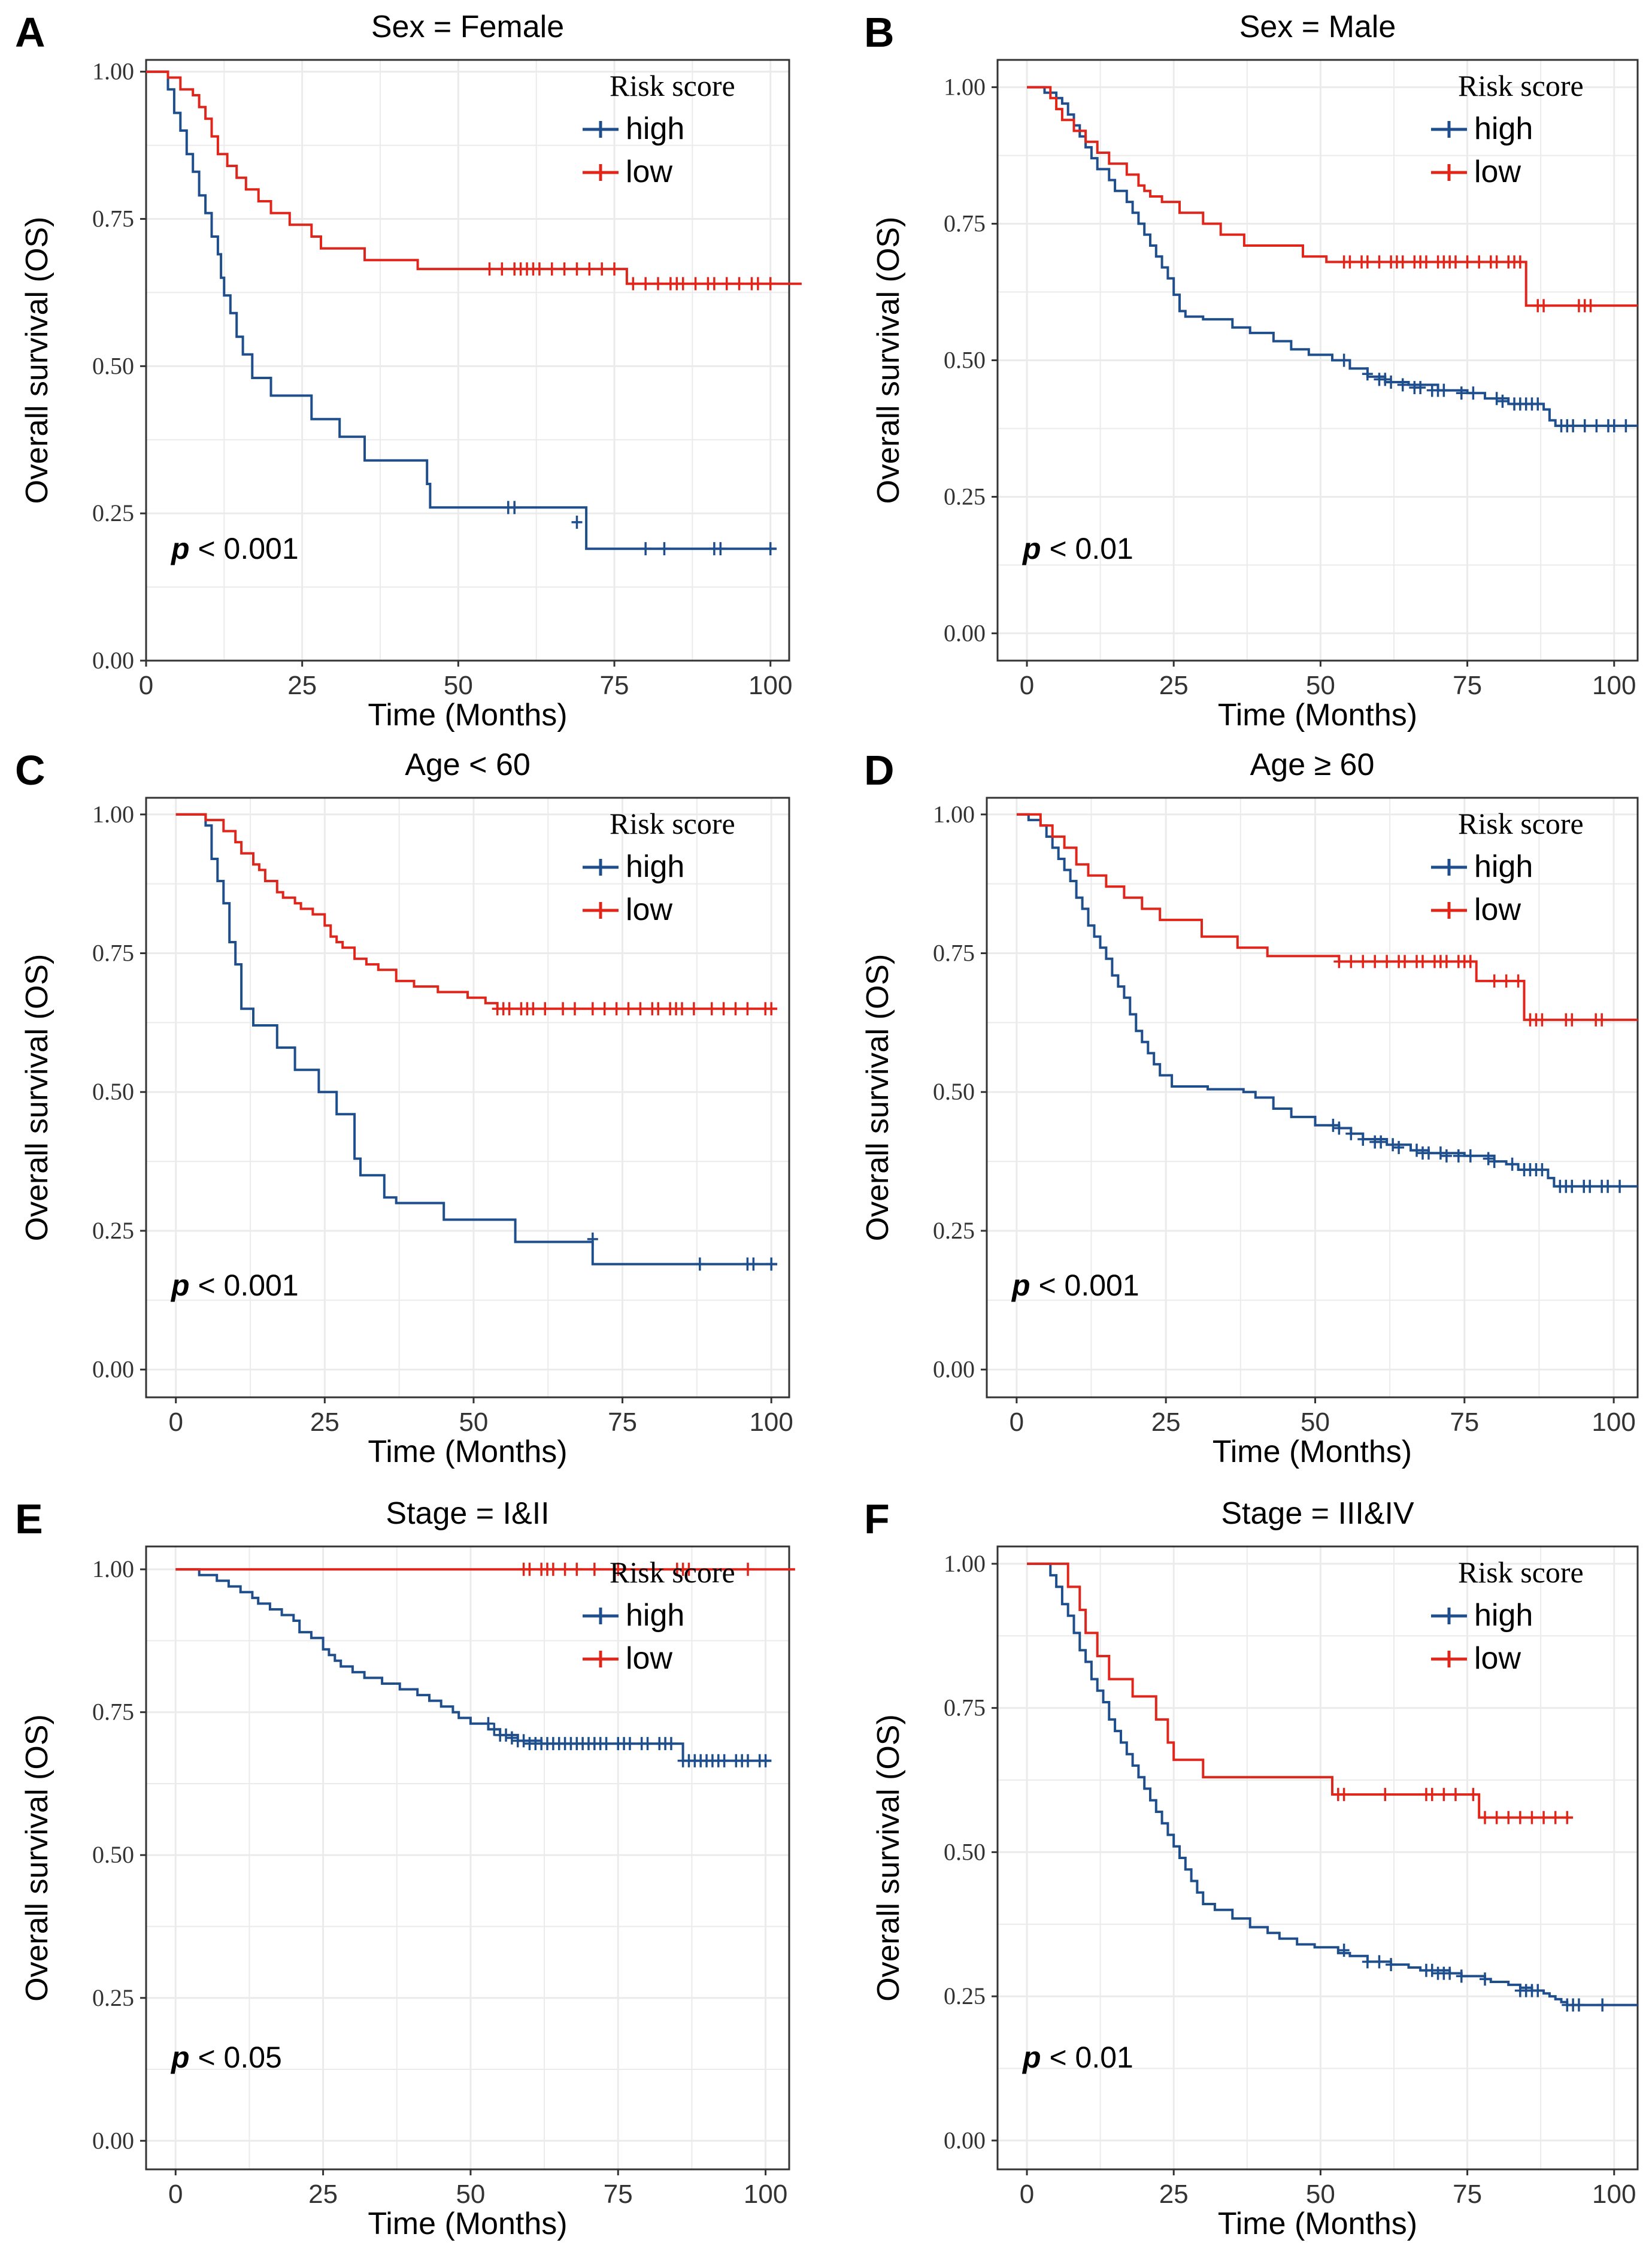  I want to click on panel-d-xtick-label: 75, so click(1464, 1422).